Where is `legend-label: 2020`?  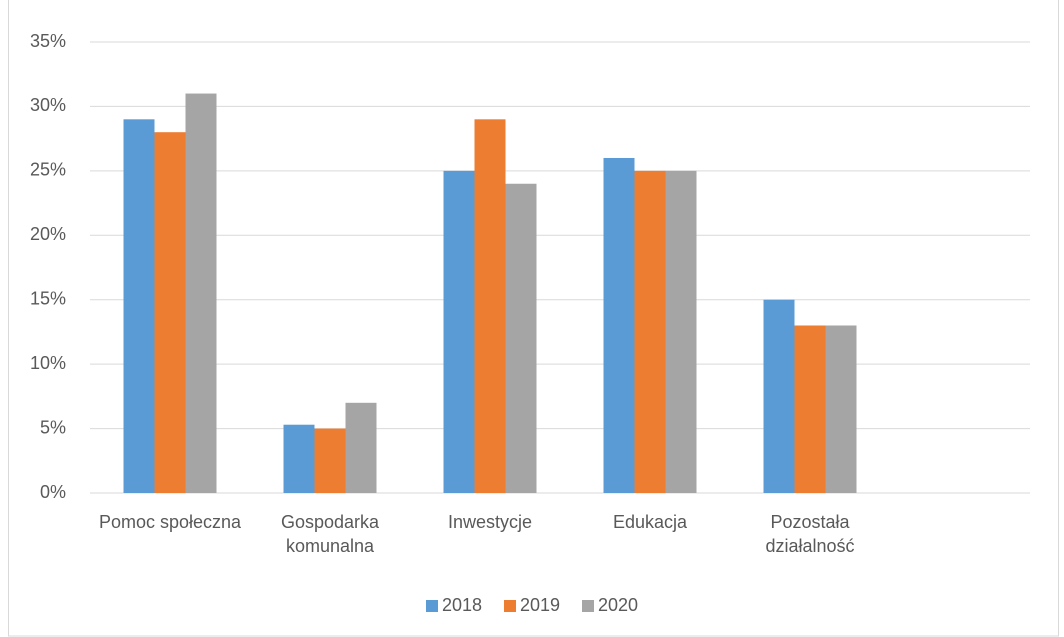 legend-label: 2020 is located at coordinates (618, 605).